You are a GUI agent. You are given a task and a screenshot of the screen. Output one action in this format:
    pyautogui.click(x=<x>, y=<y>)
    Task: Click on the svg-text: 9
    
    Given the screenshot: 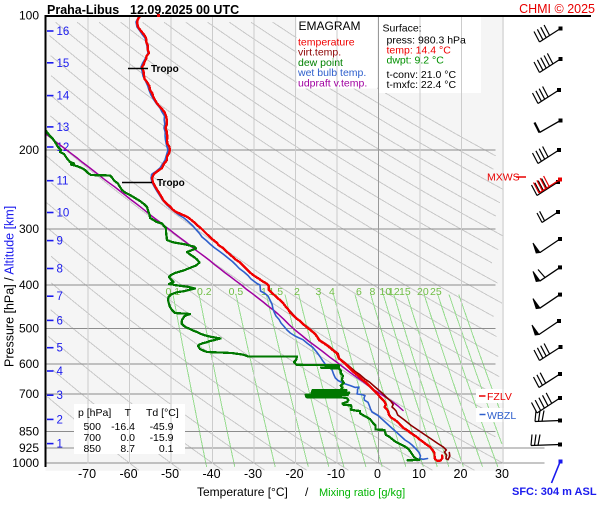 What is the action you would take?
    pyautogui.click(x=60, y=242)
    